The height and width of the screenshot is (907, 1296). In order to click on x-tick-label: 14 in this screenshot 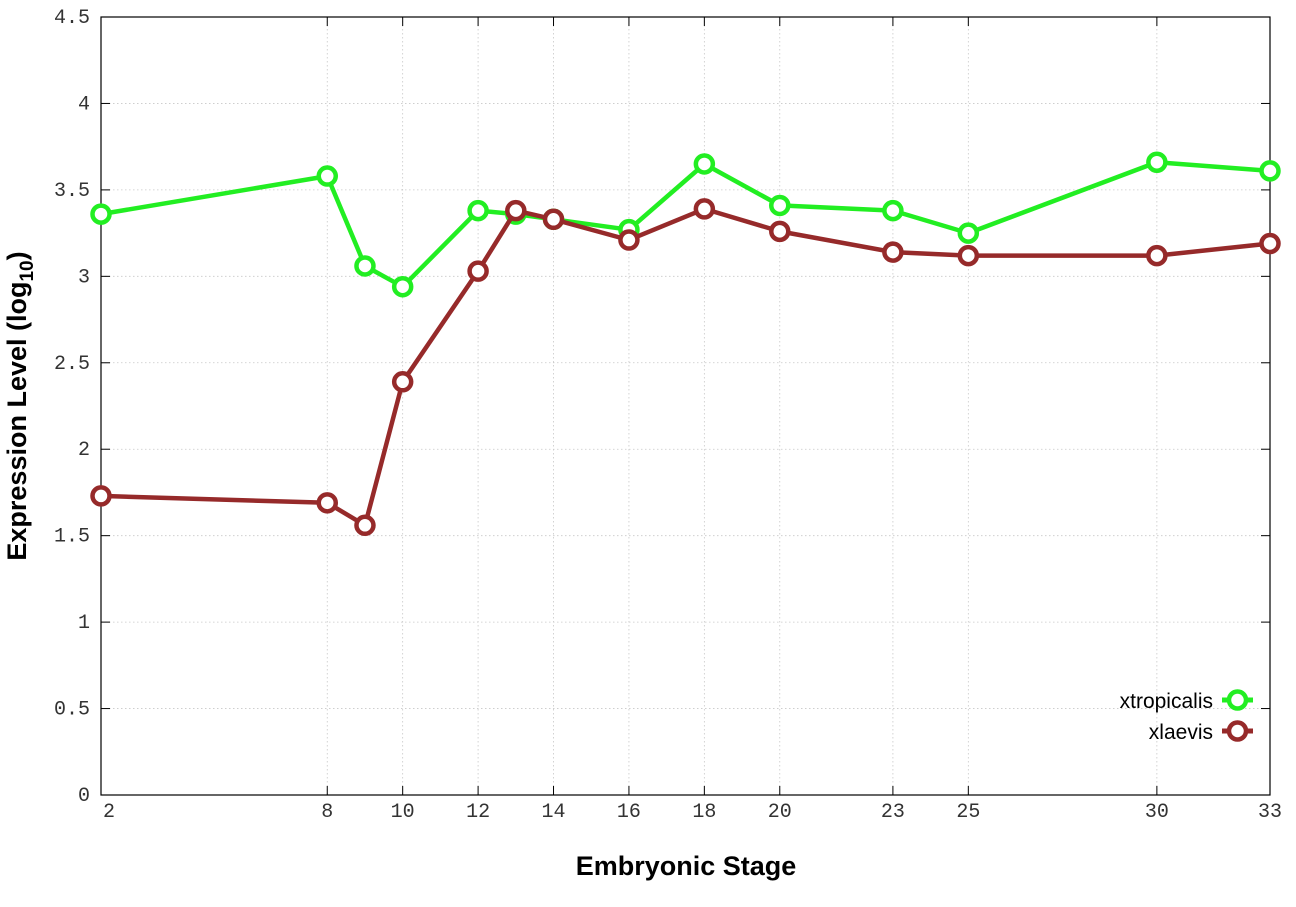, I will do `click(554, 812)`.